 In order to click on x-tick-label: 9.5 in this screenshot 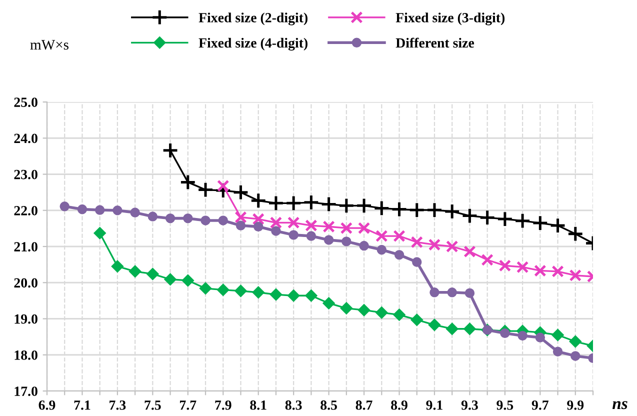, I will do `click(505, 405)`.